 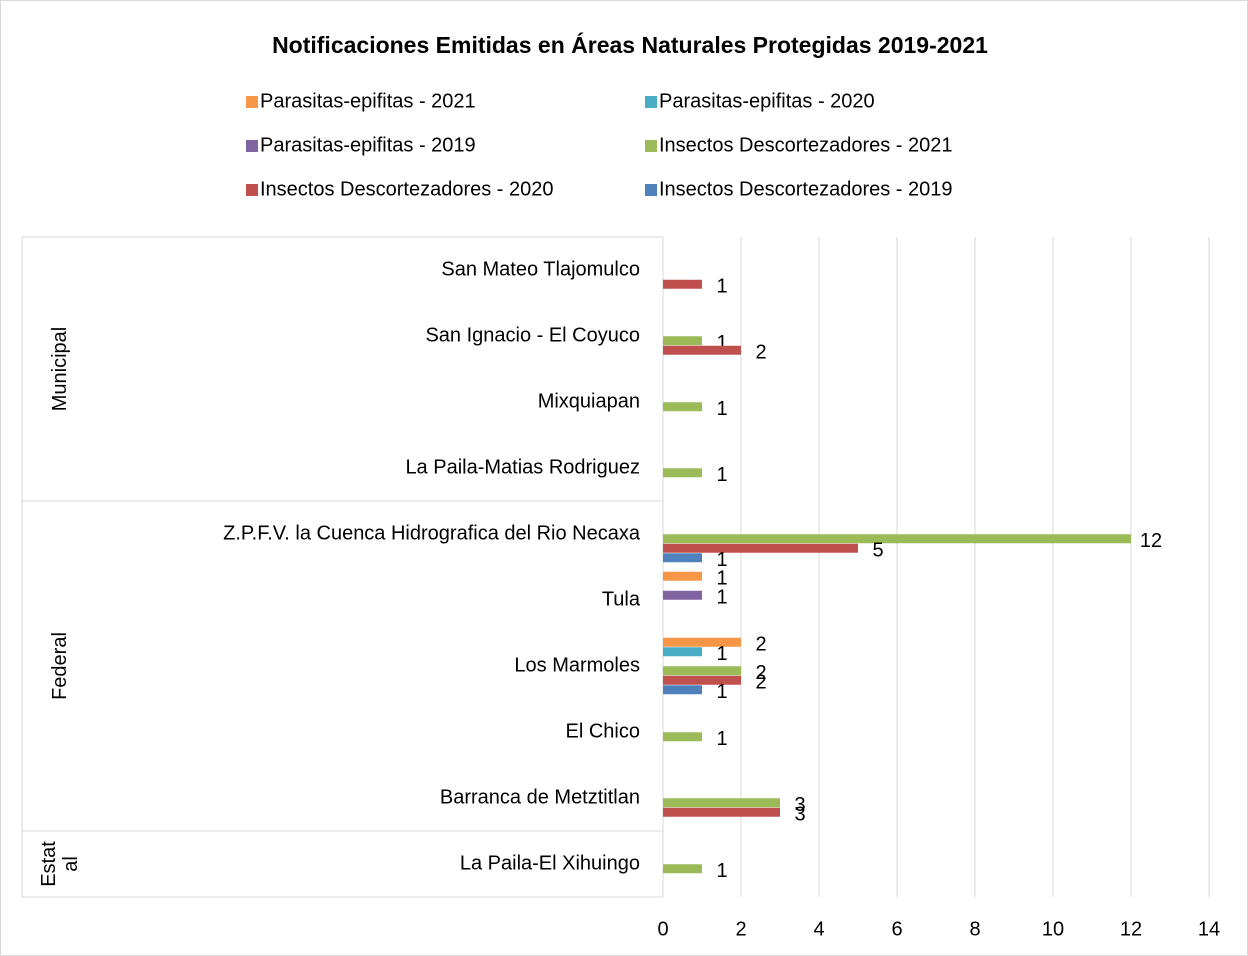 What do you see at coordinates (532, 335) in the screenshot?
I see `y-tick-label: San Ignacio - El Coyuco` at bounding box center [532, 335].